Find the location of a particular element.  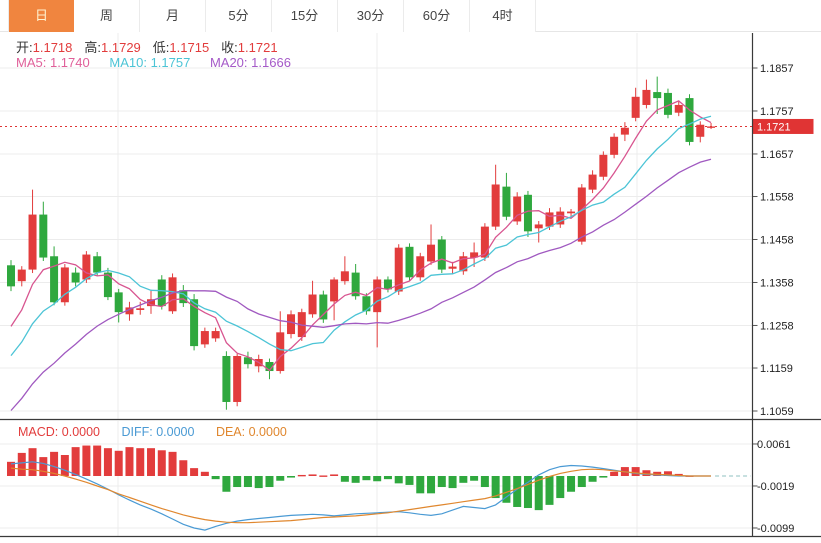

ma10-legend: MA10: 1.1757 is located at coordinates (150, 62).